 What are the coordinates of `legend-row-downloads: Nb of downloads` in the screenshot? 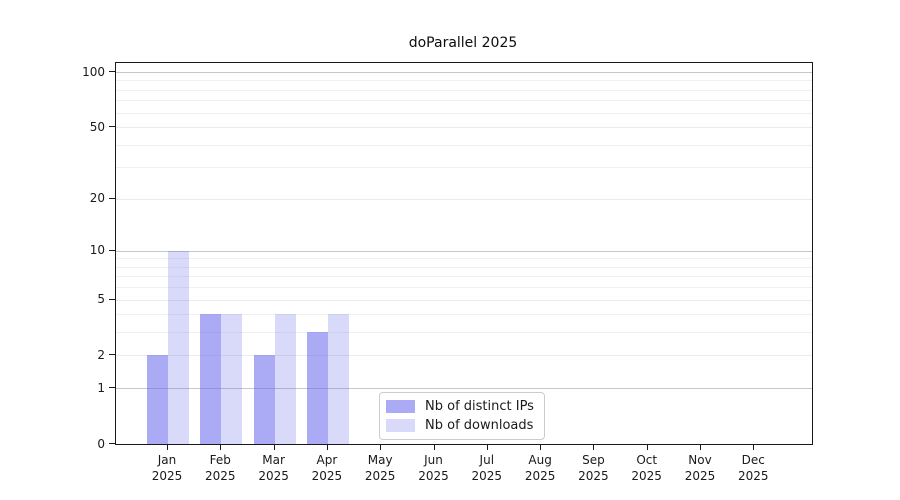 It's located at (460, 425).